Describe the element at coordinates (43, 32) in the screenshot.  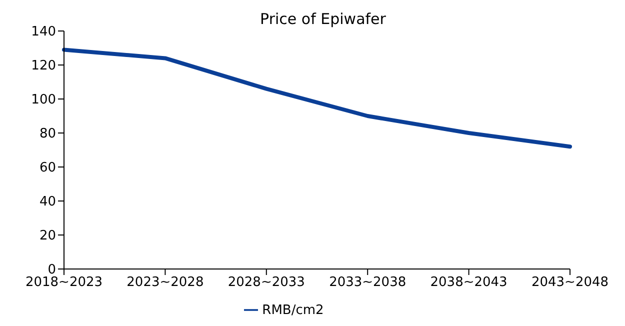
I see `y-tick-label: 140` at that location.